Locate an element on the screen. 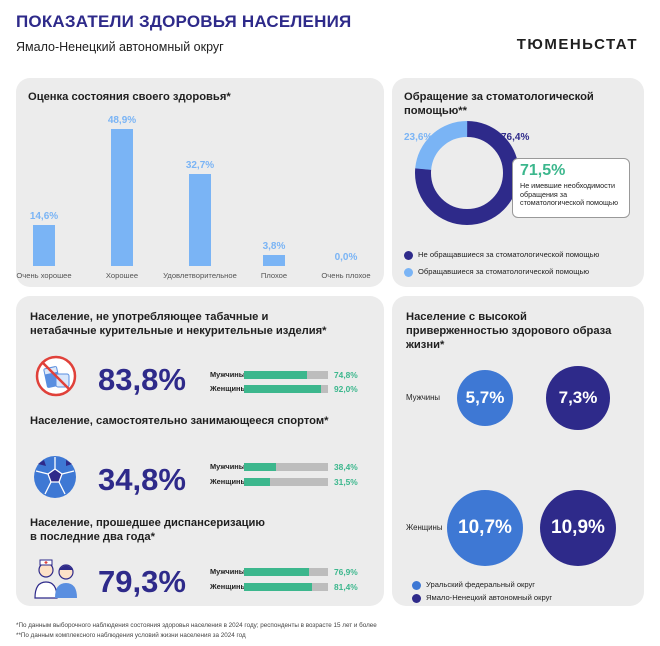 Image resolution: width=660 pixels, height=646 pixels. bar-category-label-4: Очень плохое is located at coordinates (346, 275).